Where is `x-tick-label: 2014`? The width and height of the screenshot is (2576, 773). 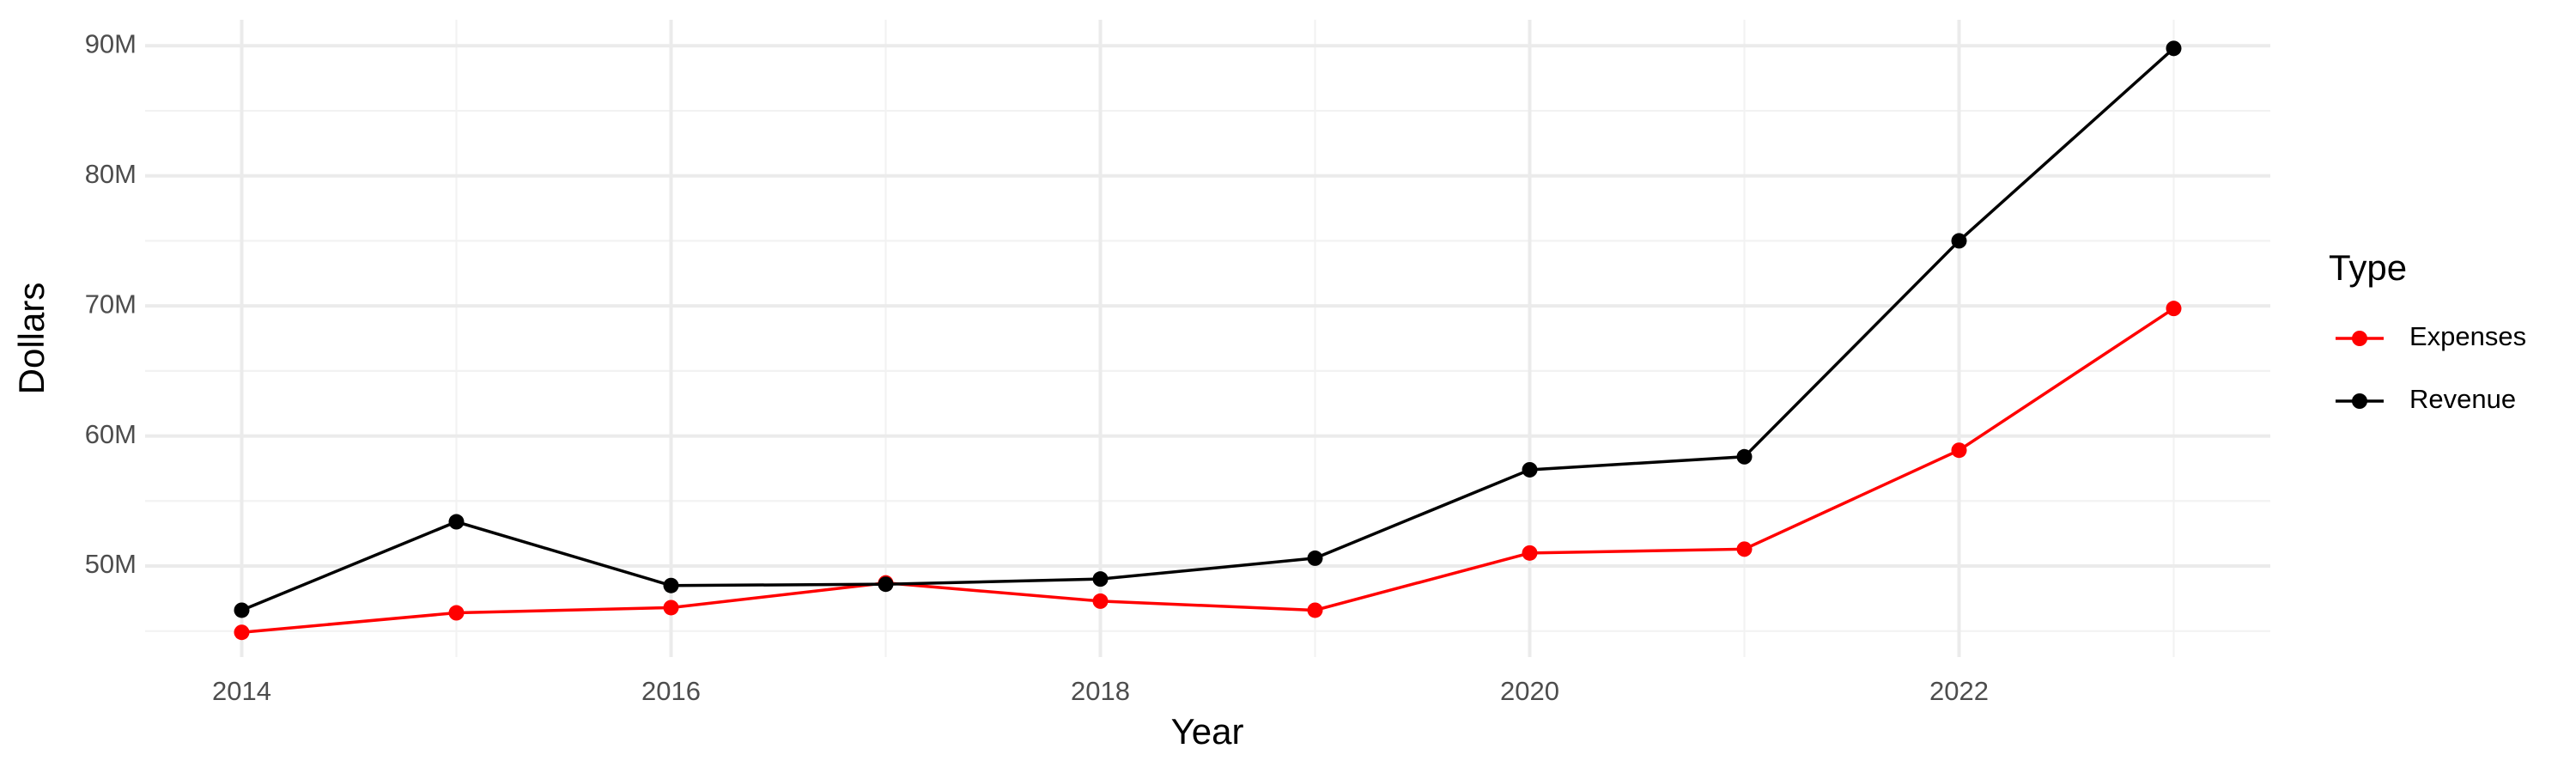
x-tick-label: 2014 is located at coordinates (241, 691).